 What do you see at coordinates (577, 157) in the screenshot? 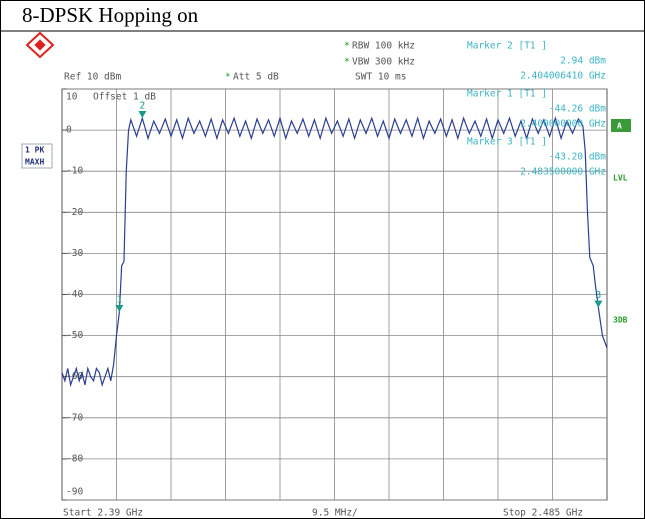
I see `marker-value: -43.20 dBm` at bounding box center [577, 157].